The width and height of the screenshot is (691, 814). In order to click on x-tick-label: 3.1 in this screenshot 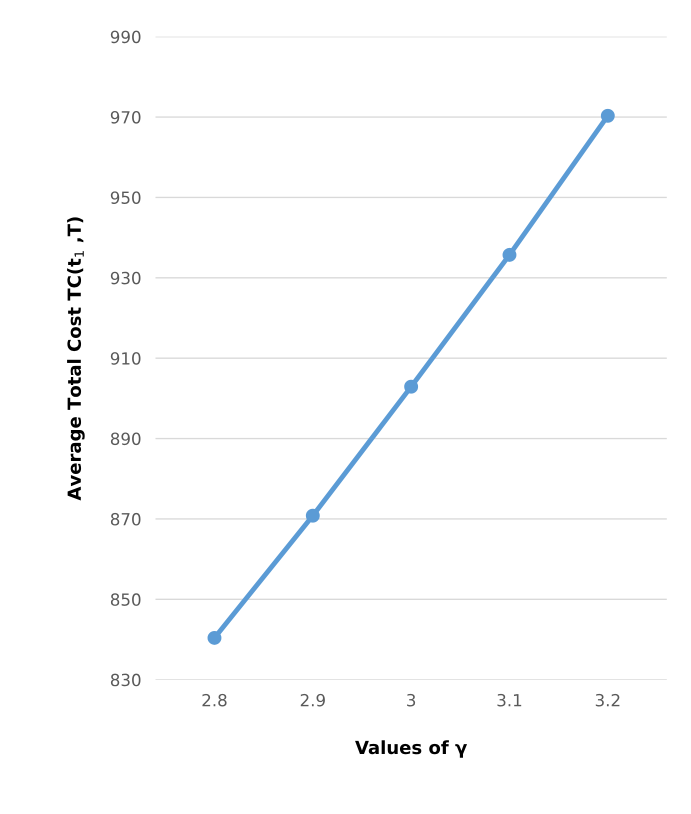, I will do `click(510, 700)`.